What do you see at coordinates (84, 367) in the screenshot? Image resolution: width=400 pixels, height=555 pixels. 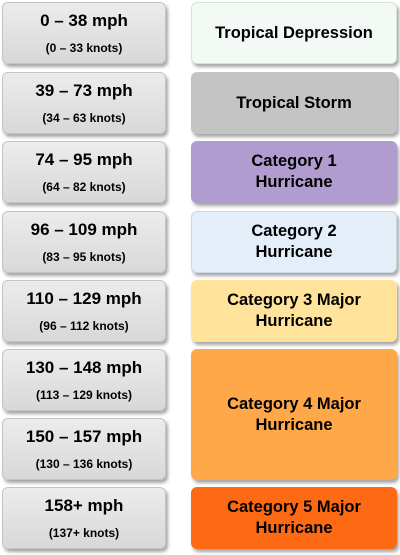 I see `speed-mph: 130 – 148 mph` at bounding box center [84, 367].